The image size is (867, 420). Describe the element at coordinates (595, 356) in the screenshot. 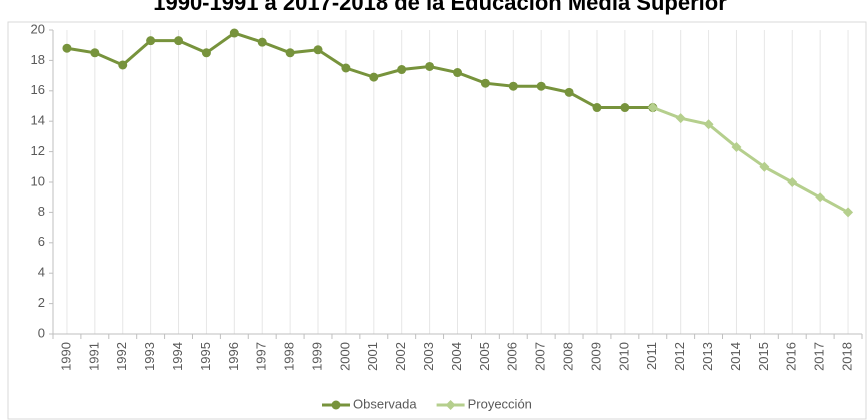

I see `x-tick-label: 2009` at that location.